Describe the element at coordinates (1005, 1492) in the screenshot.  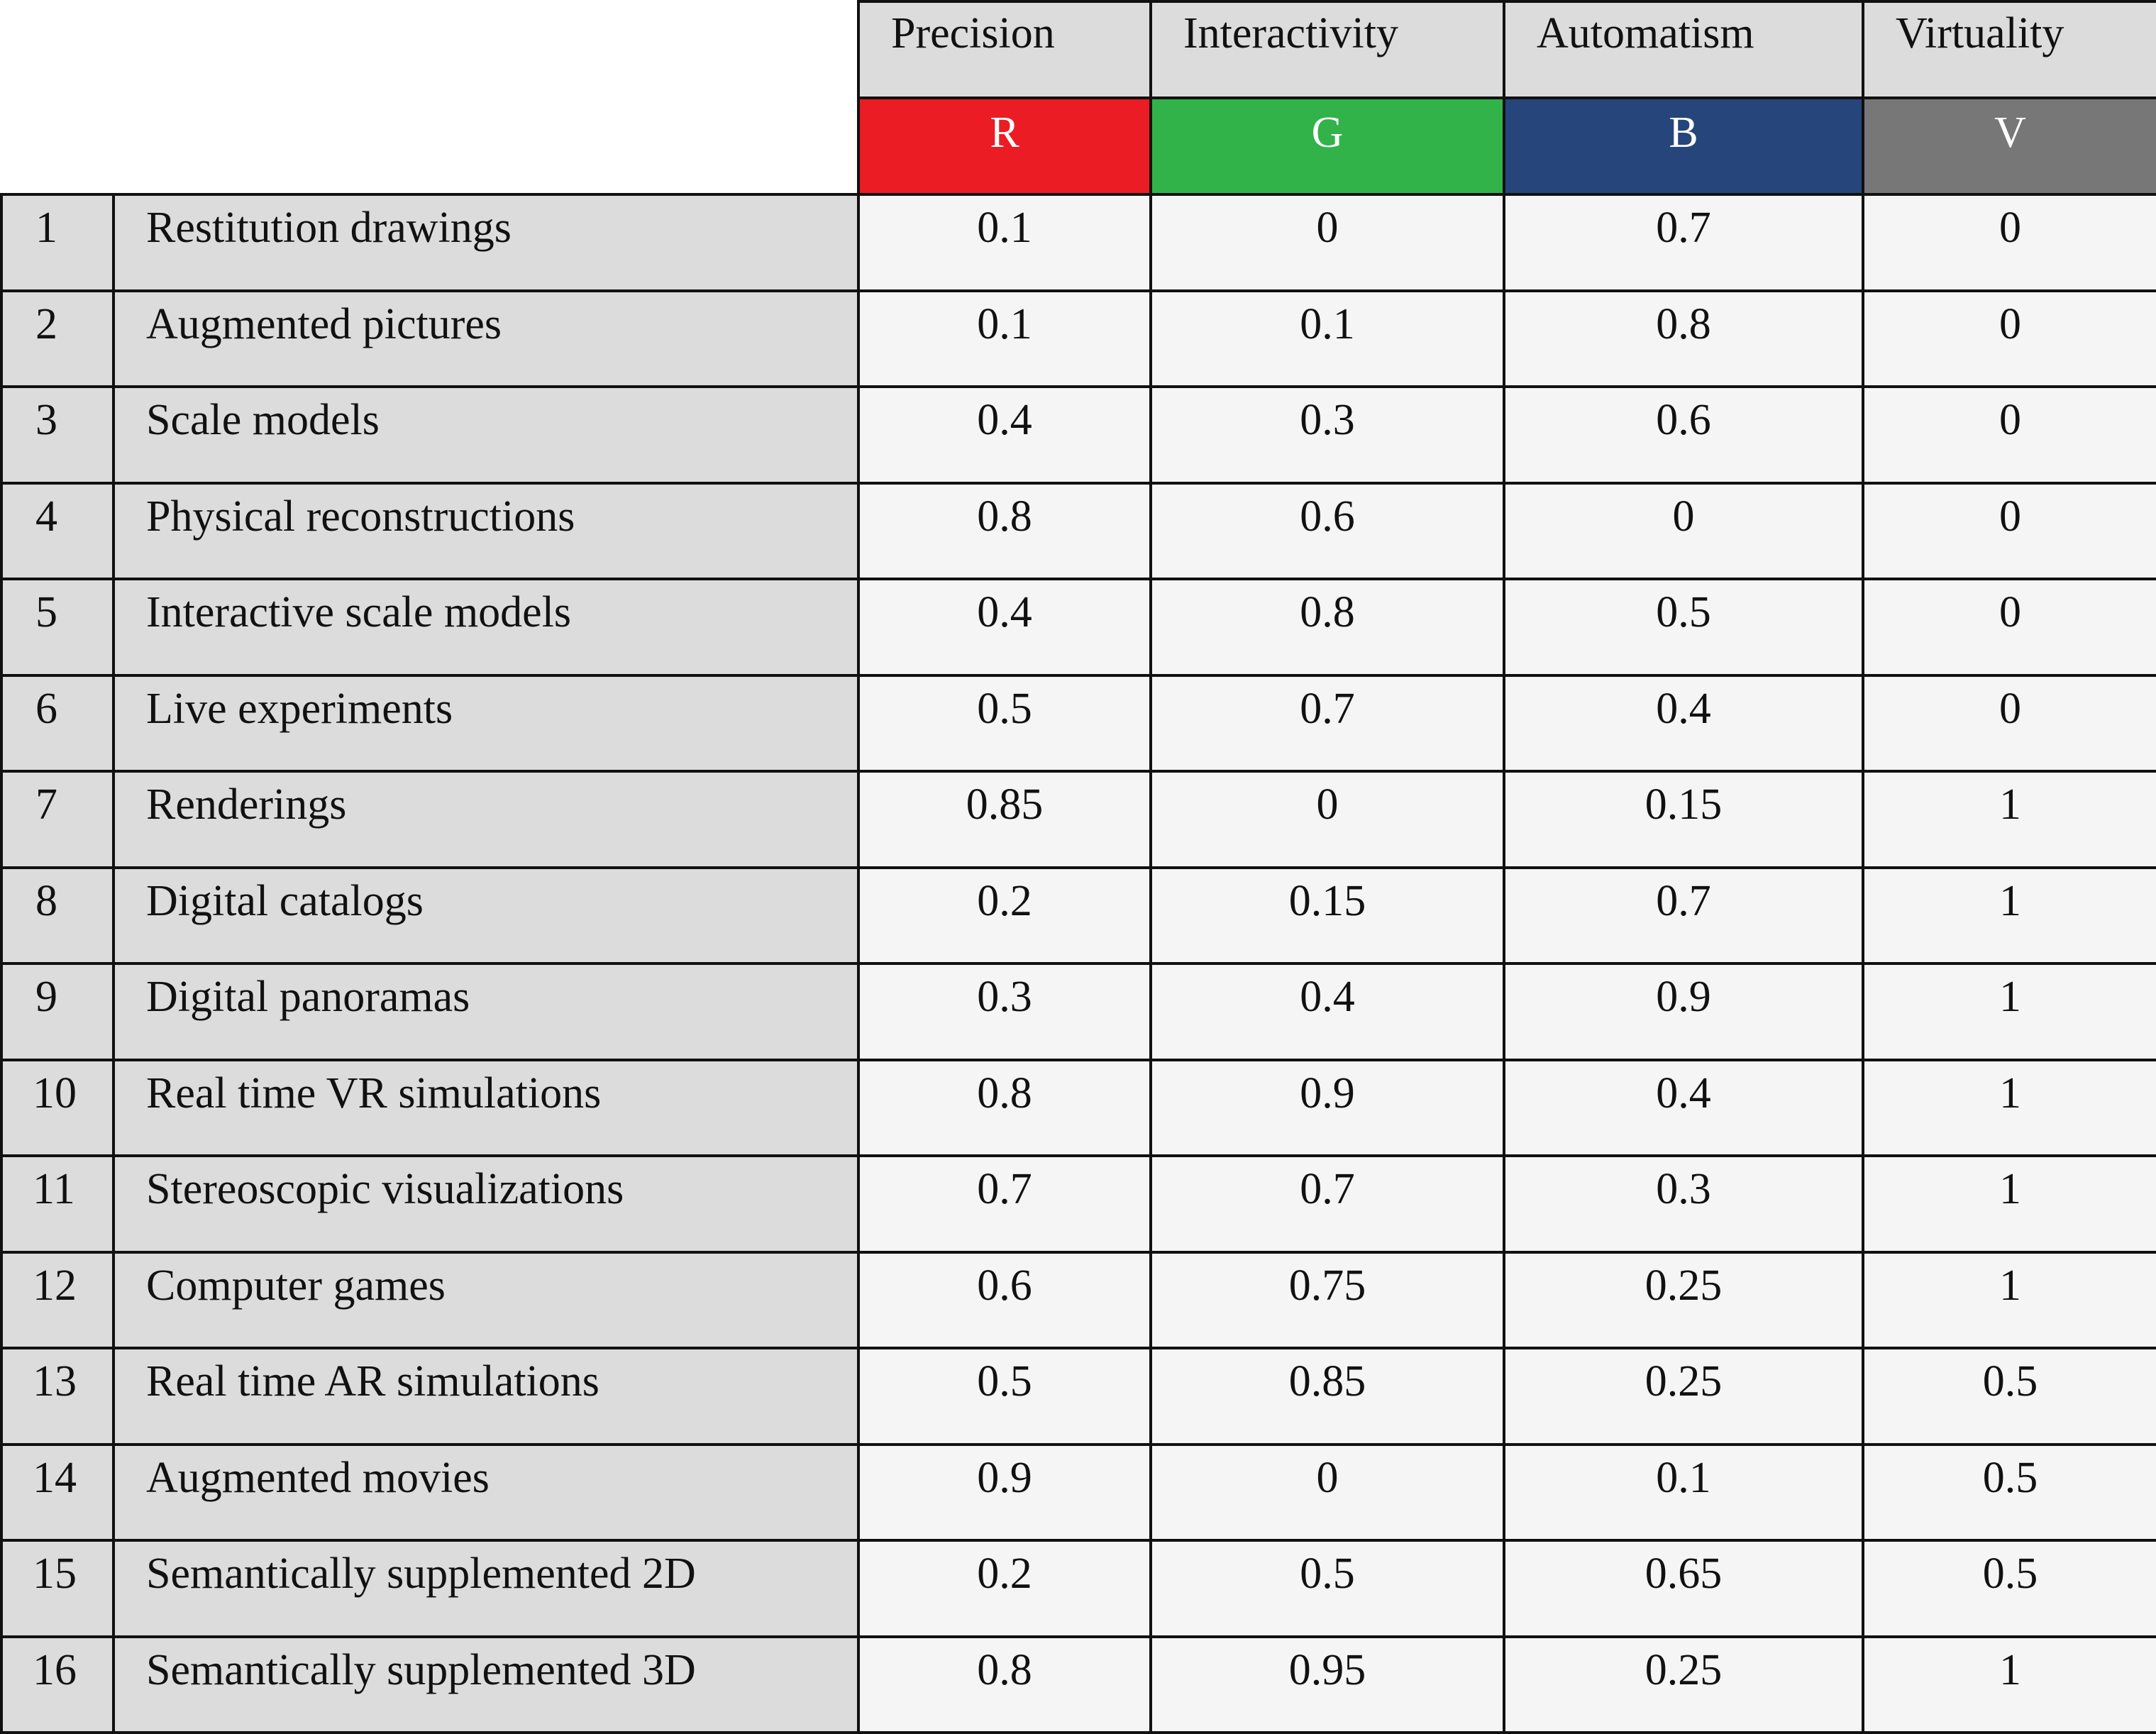
I see `precision-value: 0.9` at that location.